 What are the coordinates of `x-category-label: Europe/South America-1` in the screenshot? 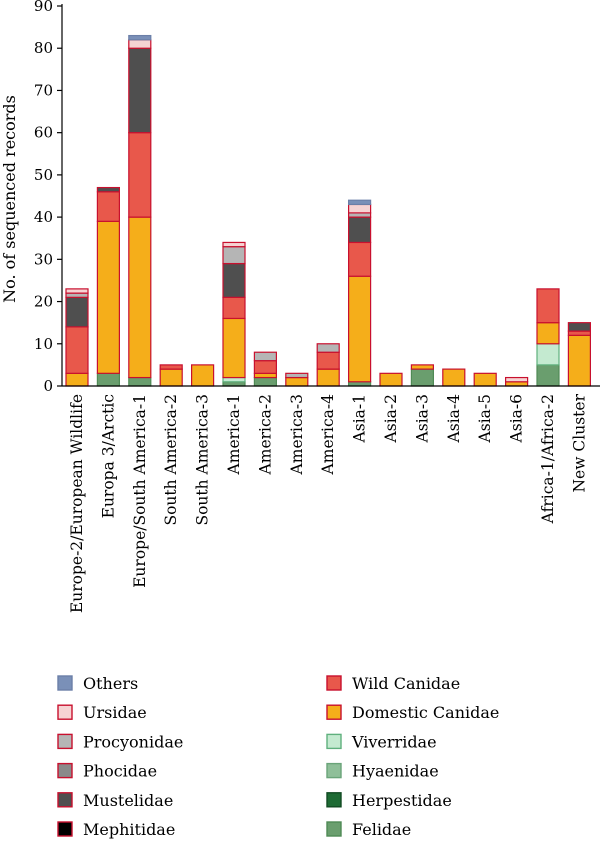 It's located at (140, 491).